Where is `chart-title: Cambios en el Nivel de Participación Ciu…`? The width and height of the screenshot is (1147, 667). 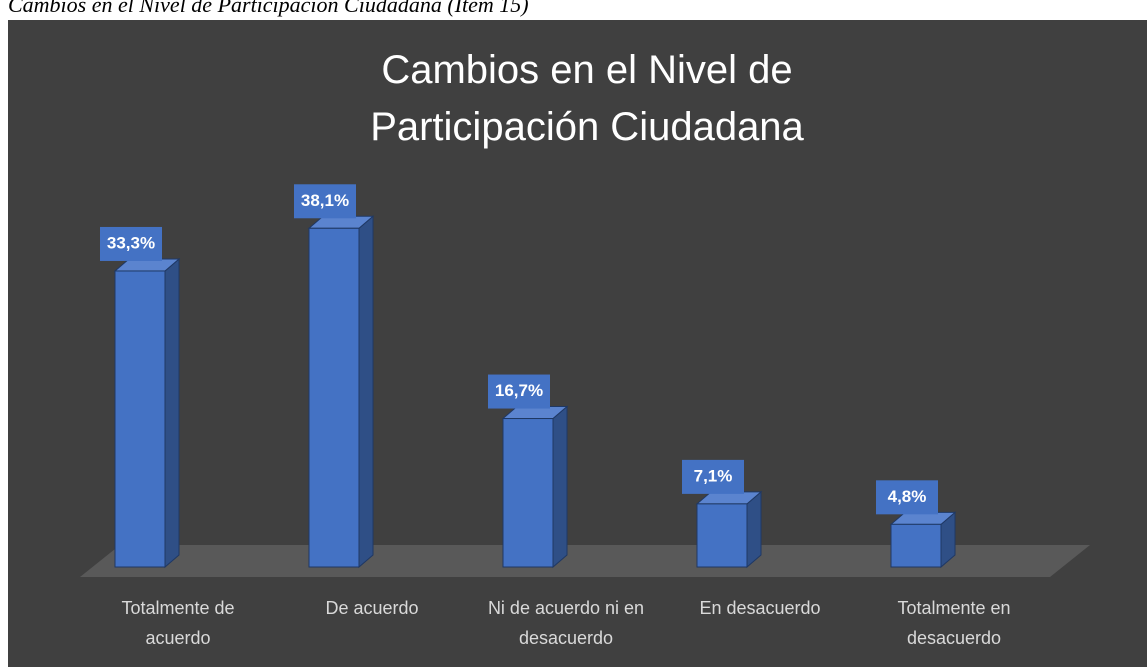
chart-title: Cambios en el Nivel de Participación Ciu… is located at coordinates (587, 98).